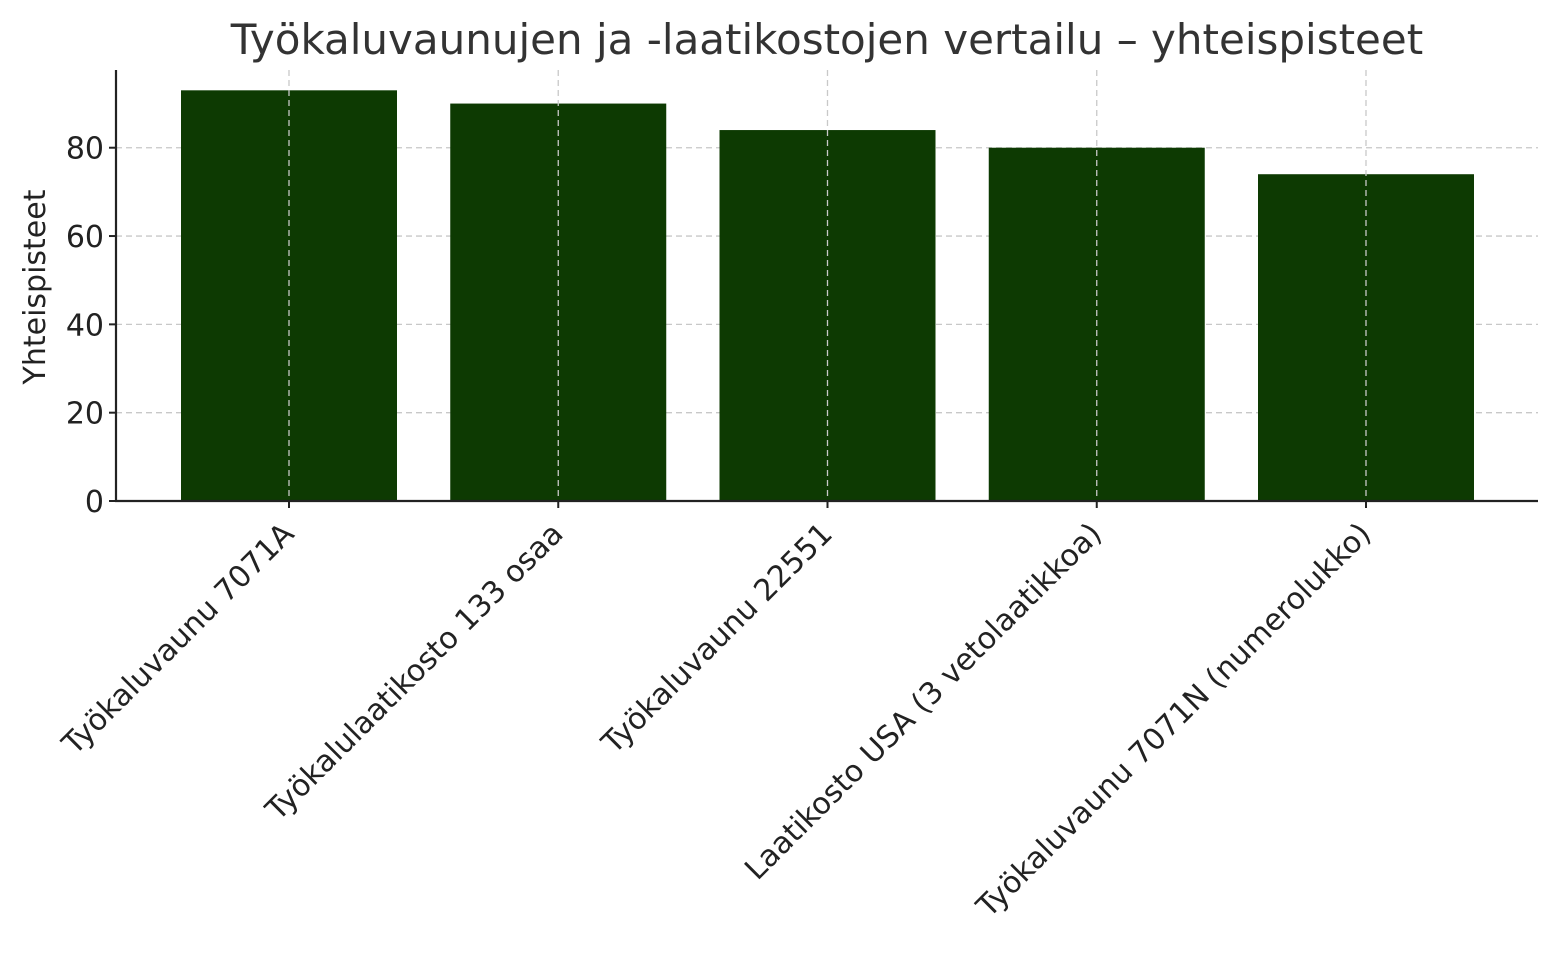 Image resolution: width=1558 pixels, height=980 pixels. Describe the element at coordinates (85, 325) in the screenshot. I see `y-tick-label-2: 40` at that location.